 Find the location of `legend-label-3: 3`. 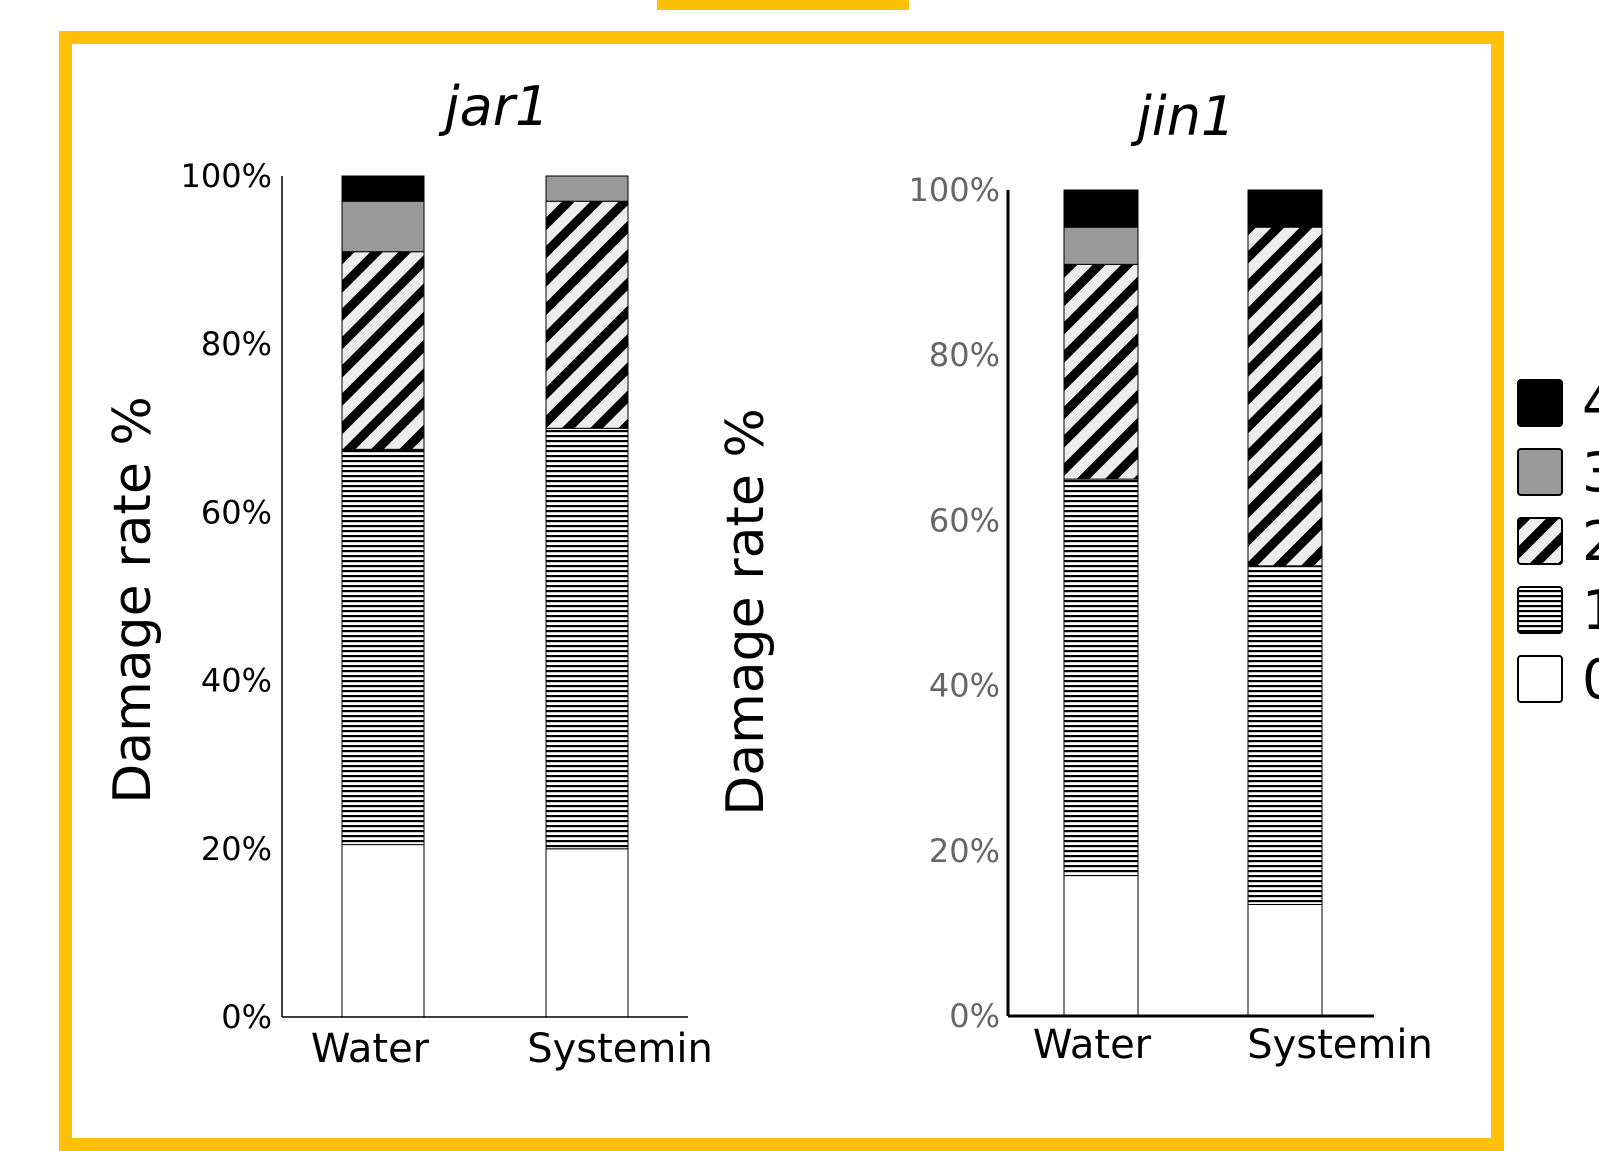

legend-label-3: 3 is located at coordinates (1590, 472).